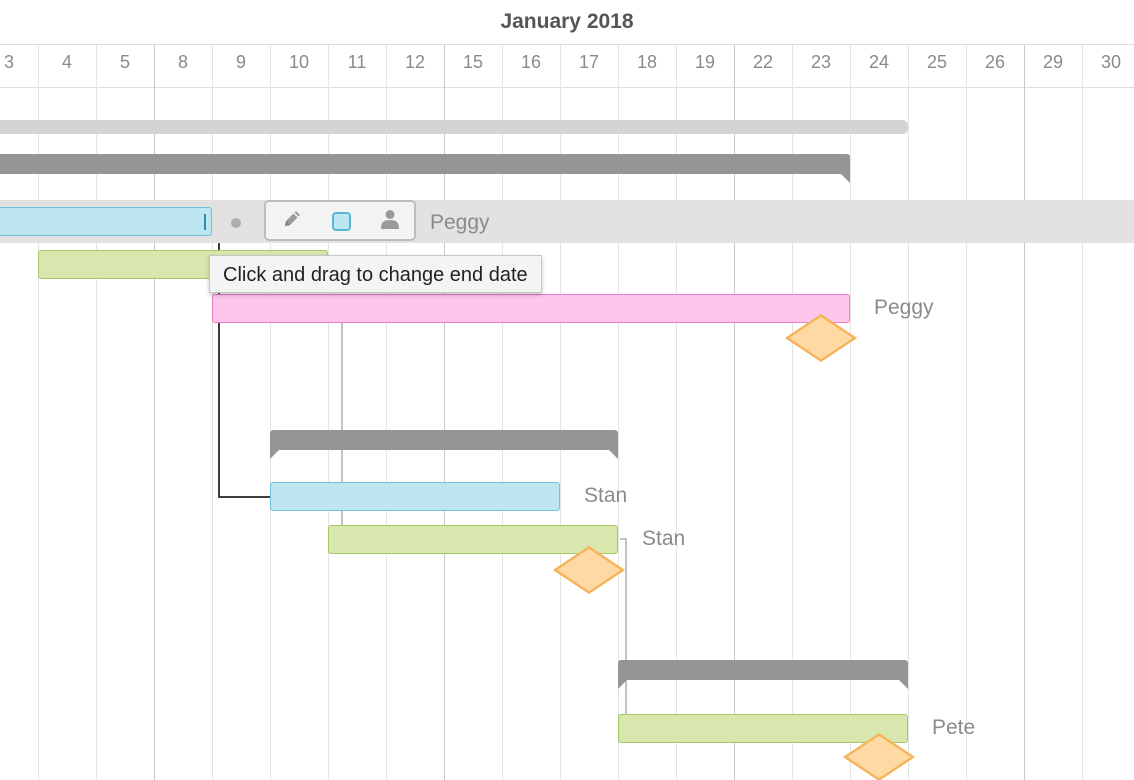 Image resolution: width=1134 pixels, height=780 pixels. I want to click on tooltip: Click and drag to change end date, so click(375, 274).